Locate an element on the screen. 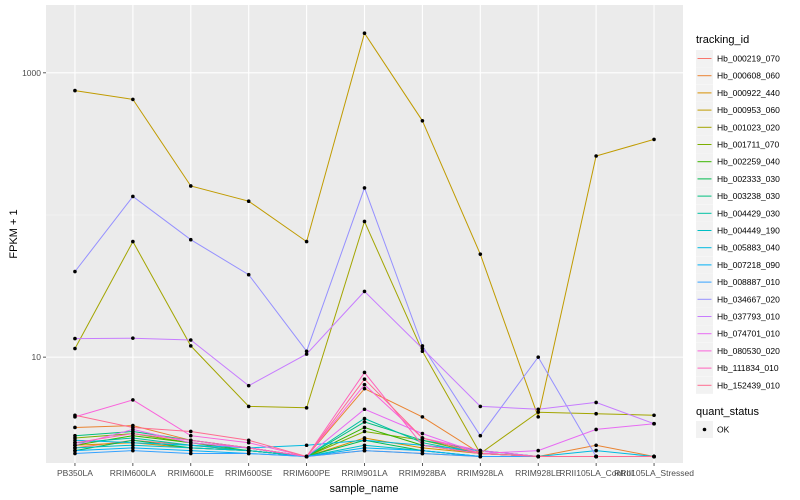 The width and height of the screenshot is (800, 500). y-axis: 10 1000 is located at coordinates (34, 215).